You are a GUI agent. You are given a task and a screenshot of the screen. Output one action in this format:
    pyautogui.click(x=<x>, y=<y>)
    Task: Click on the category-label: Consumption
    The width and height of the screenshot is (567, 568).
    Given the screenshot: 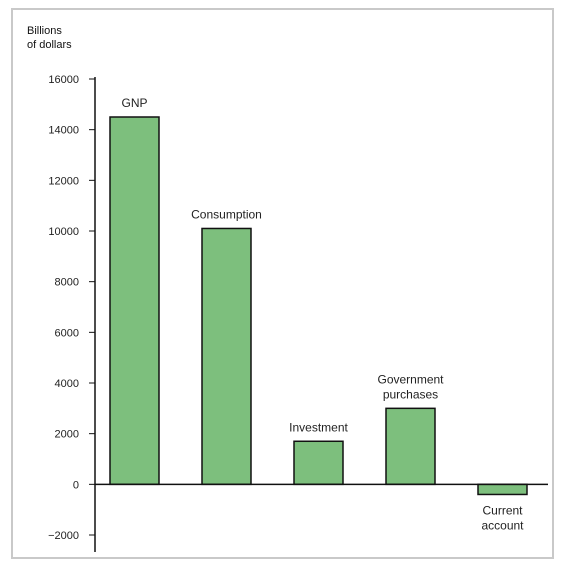 What is the action you would take?
    pyautogui.click(x=226, y=214)
    